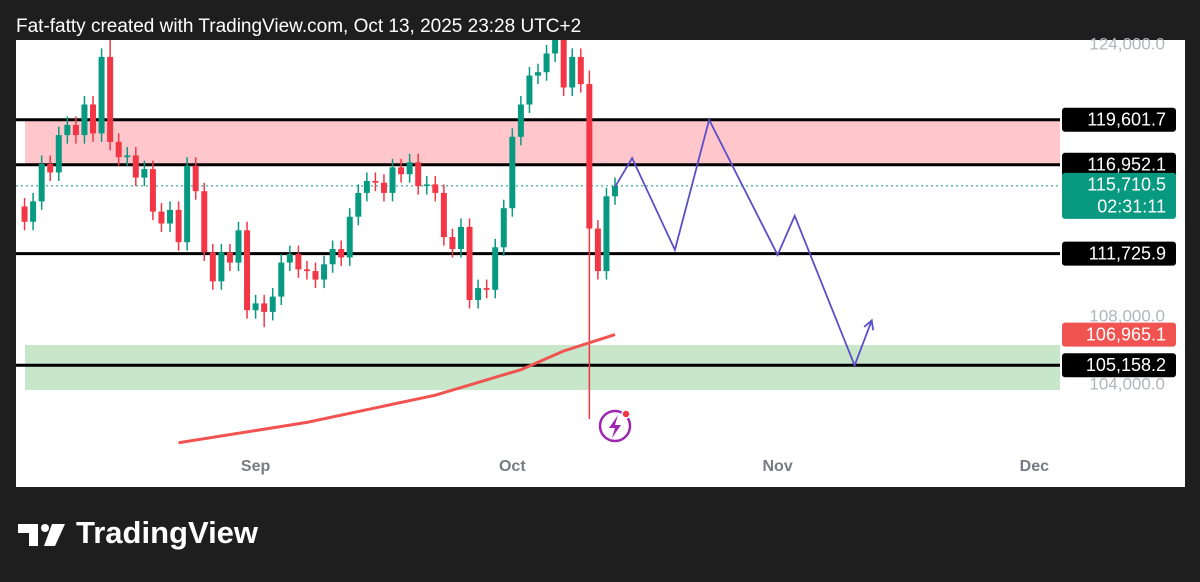 This screenshot has height=582, width=1200. I want to click on y-tick-label: 108,000.0, so click(1127, 315).